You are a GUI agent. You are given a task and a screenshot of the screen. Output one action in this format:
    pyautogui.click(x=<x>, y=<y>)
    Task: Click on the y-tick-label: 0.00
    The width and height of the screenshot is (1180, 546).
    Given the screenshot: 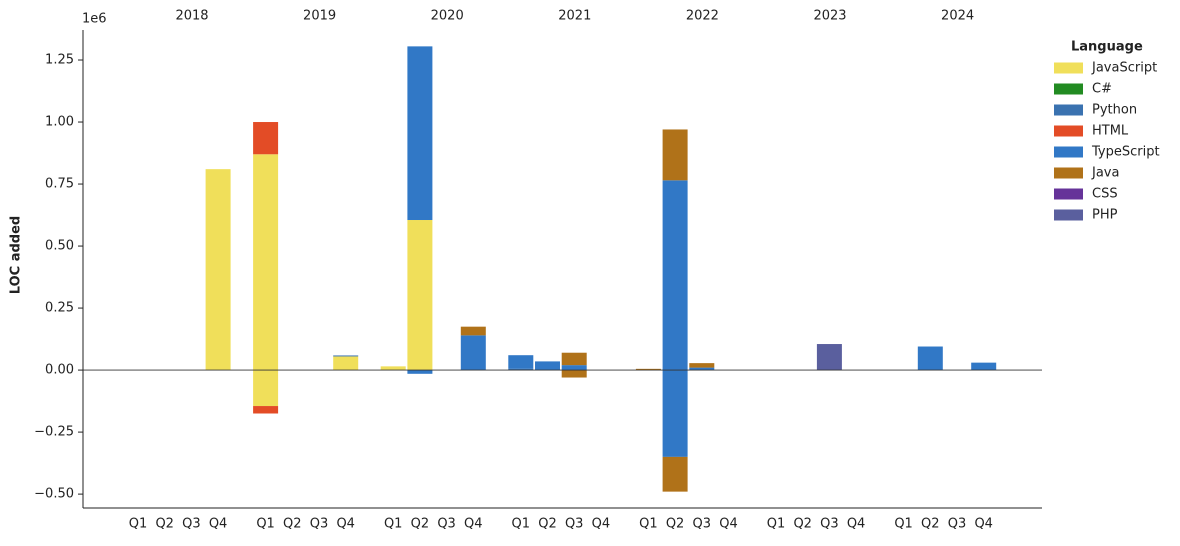 What is the action you would take?
    pyautogui.click(x=59, y=370)
    